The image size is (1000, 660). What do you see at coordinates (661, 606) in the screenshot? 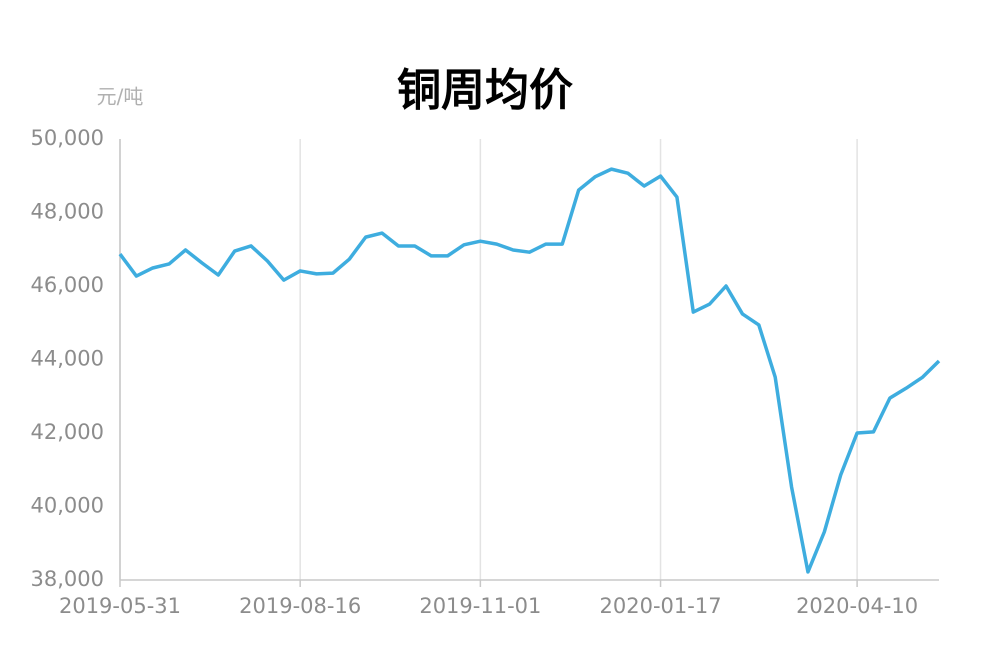
I see `x-tick-label: 2020-01-17` at bounding box center [661, 606].